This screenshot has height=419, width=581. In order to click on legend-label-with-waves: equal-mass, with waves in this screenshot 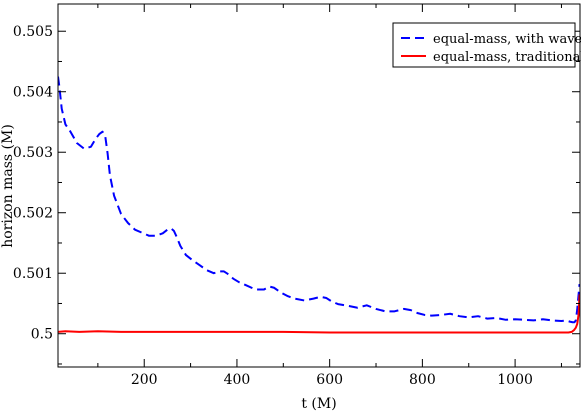, I will do `click(507, 39)`.